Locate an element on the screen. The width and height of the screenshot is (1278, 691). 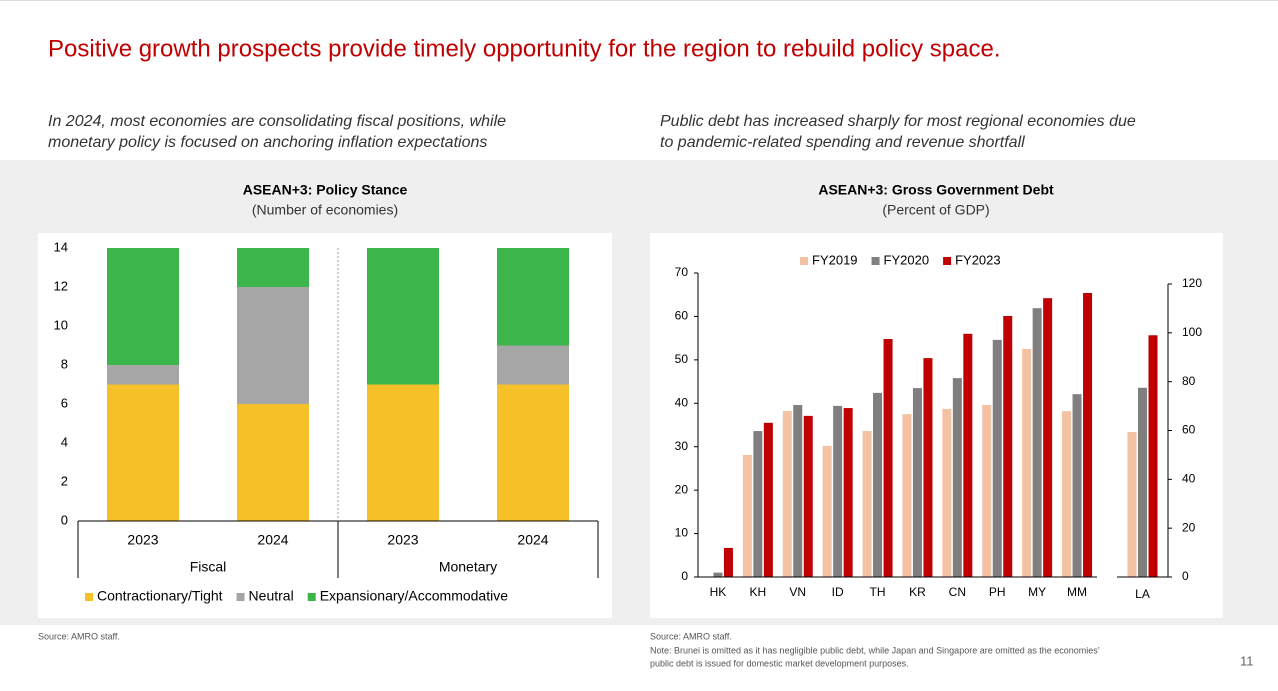
y-tick-label: 20 is located at coordinates (682, 489).